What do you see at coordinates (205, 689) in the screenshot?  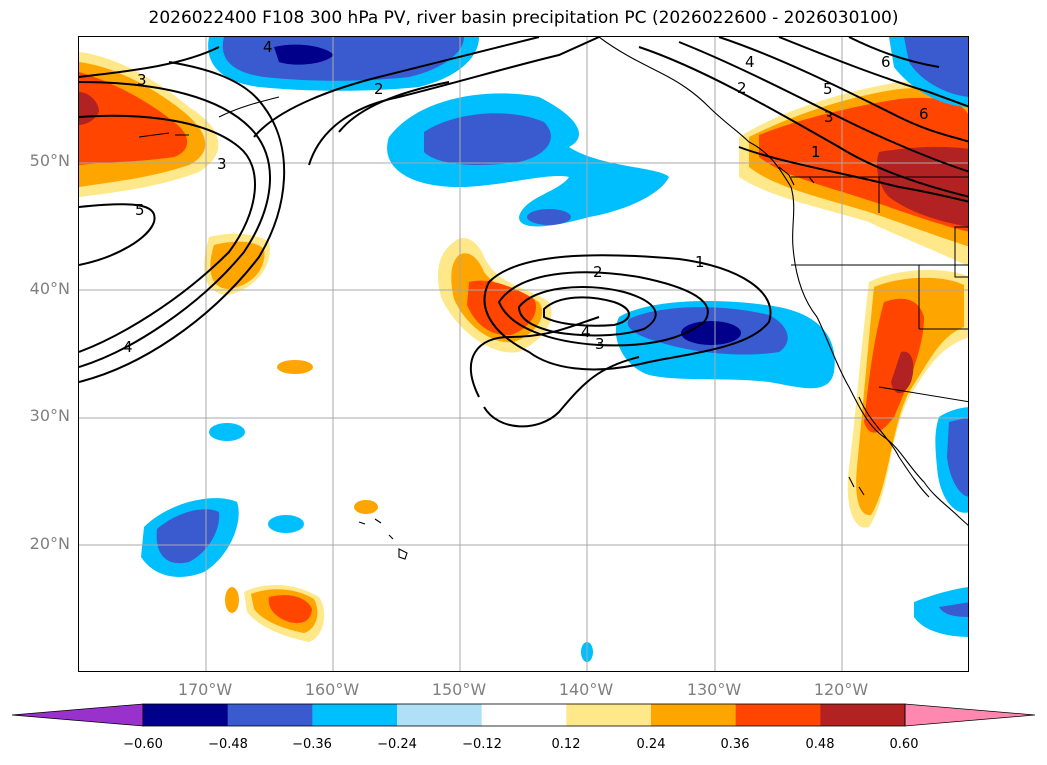 I see `lon-label: 170°W` at bounding box center [205, 689].